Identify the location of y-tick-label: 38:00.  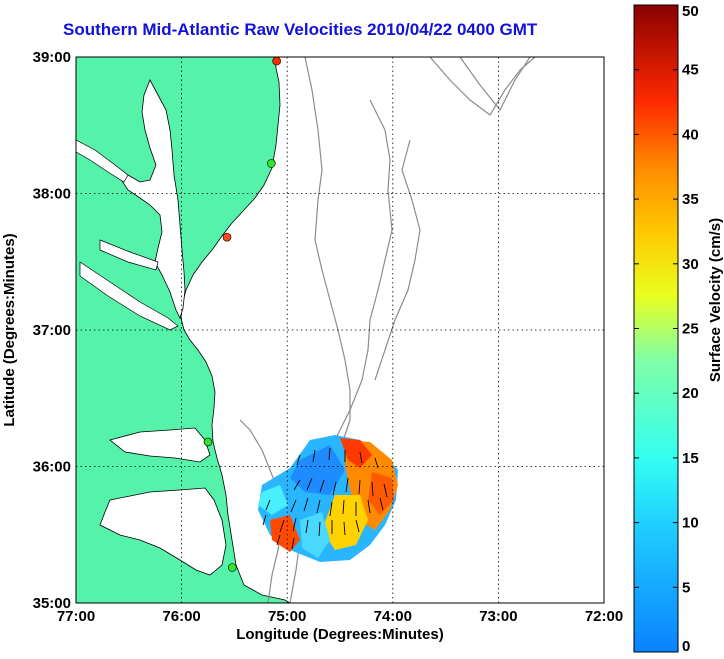
(52, 194).